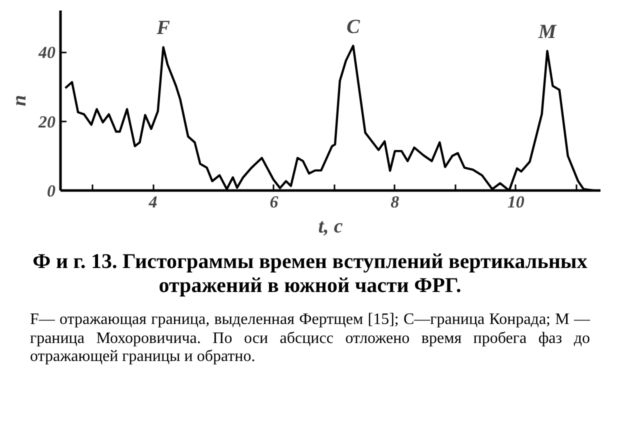 Image resolution: width=635 pixels, height=442 pixels. Describe the element at coordinates (395, 202) in the screenshot. I see `x-tick-label: 8` at that location.